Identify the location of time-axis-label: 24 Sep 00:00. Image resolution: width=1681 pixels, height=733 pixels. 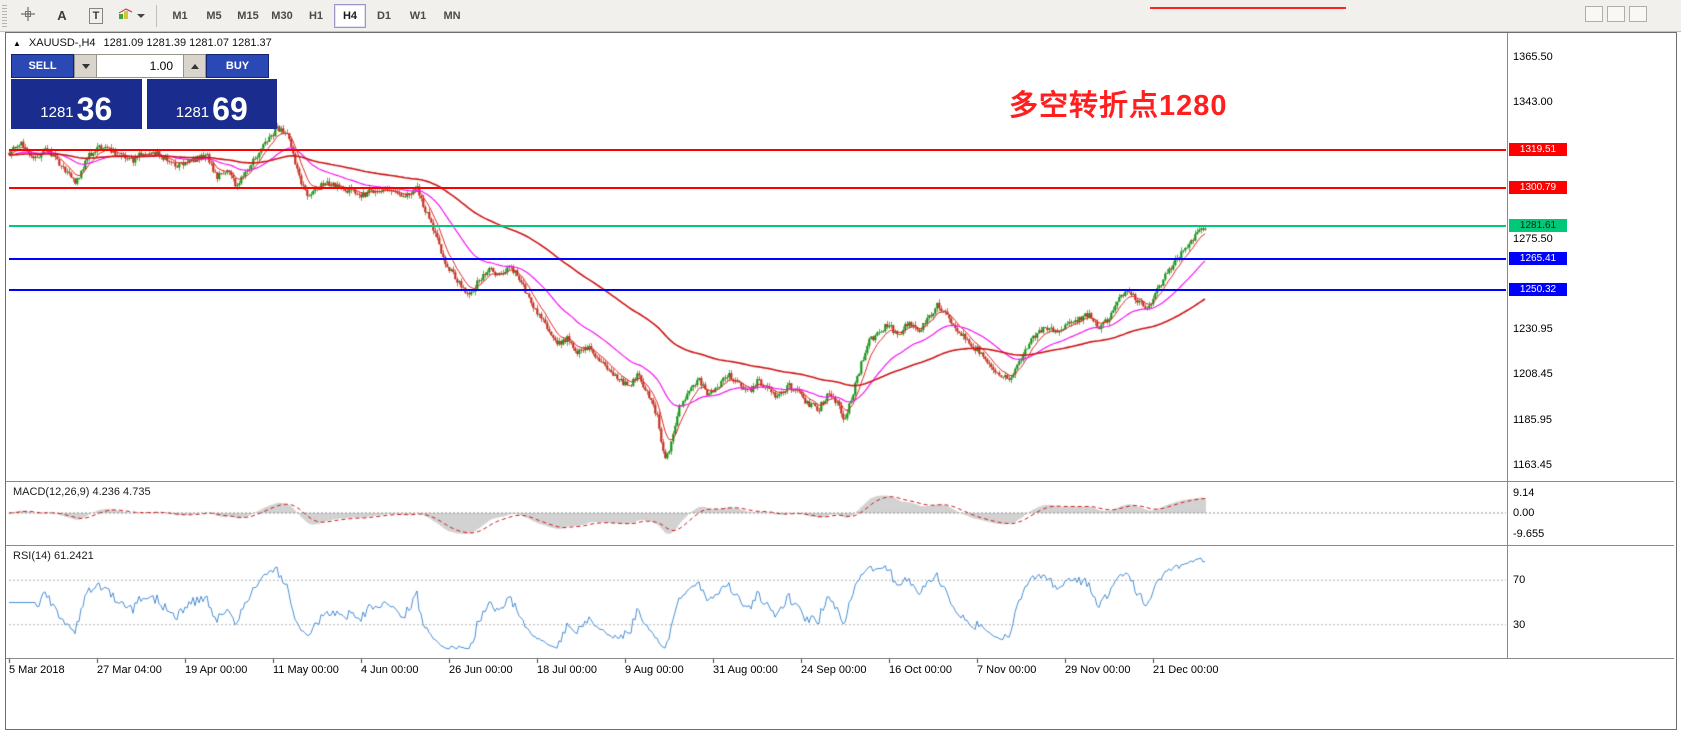
(834, 670).